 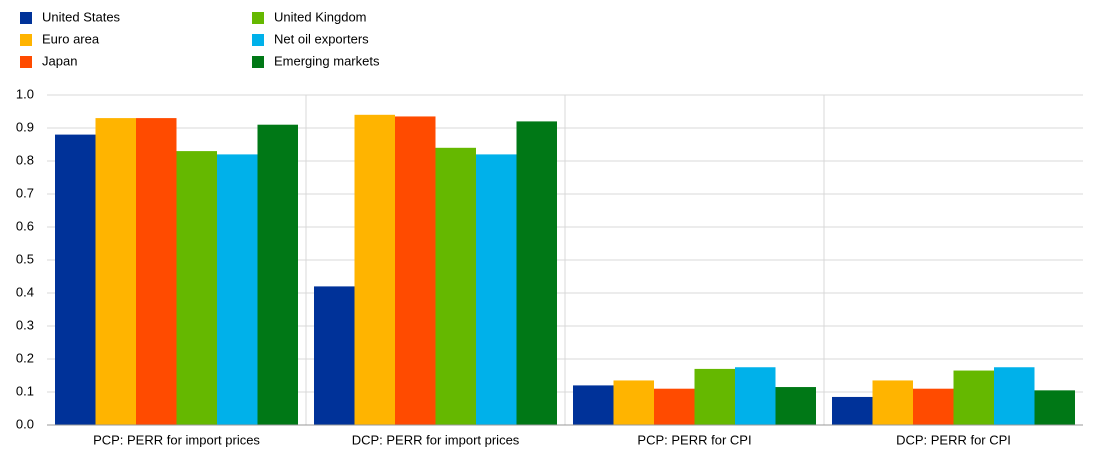 I want to click on legend-label: United States, so click(x=81, y=16).